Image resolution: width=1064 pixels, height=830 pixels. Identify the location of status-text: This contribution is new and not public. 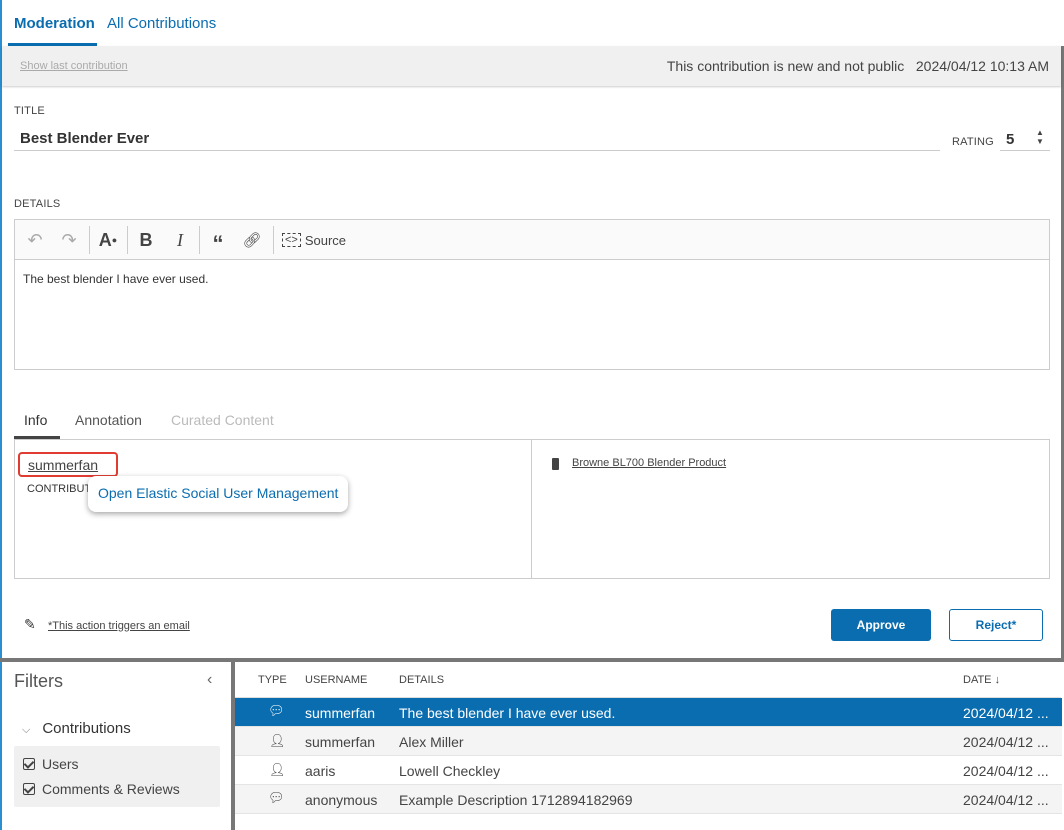
(785, 66).